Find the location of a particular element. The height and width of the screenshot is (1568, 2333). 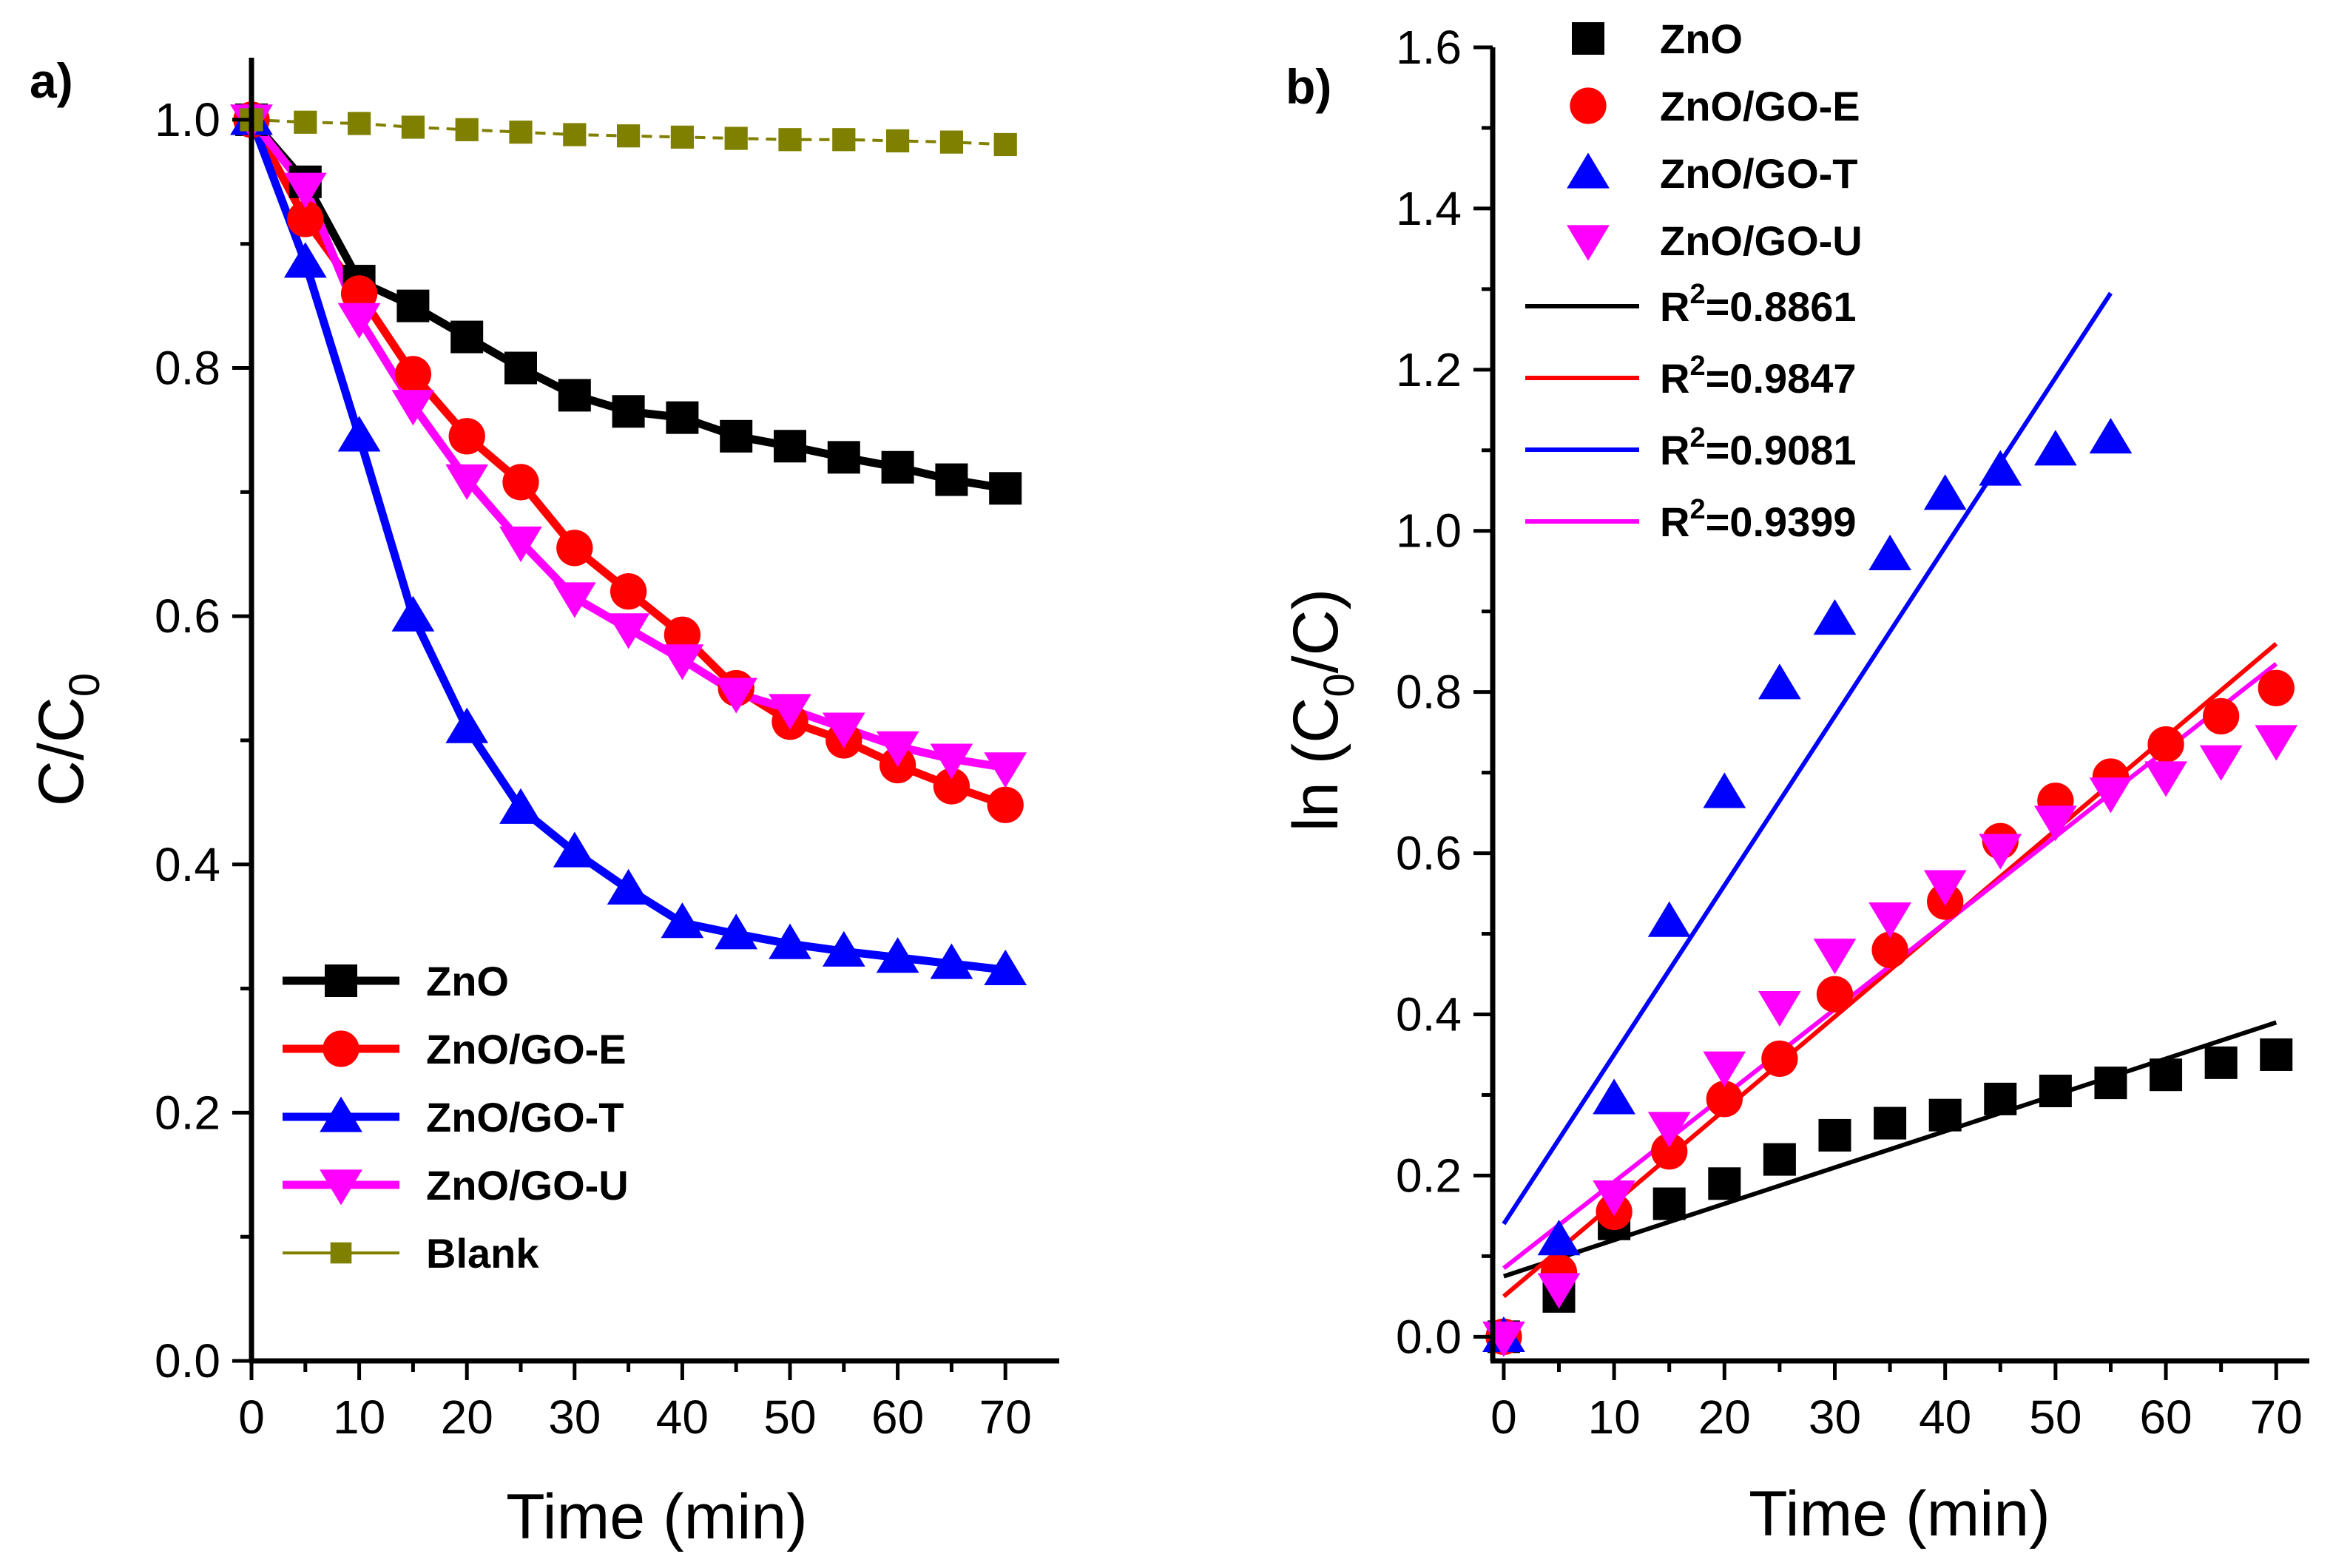

b-y-tick-label: 1.0 is located at coordinates (1429, 531).